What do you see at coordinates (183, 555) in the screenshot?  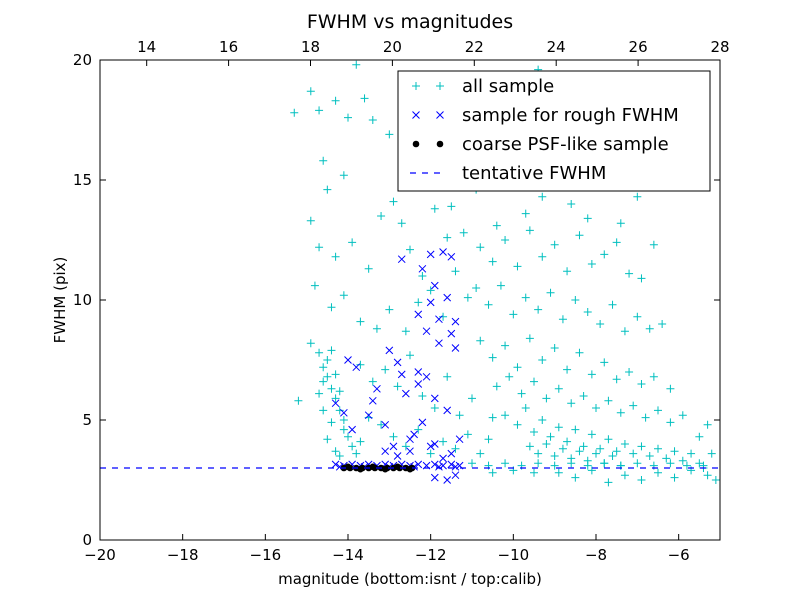 I see `x-tick-label: −18` at bounding box center [183, 555].